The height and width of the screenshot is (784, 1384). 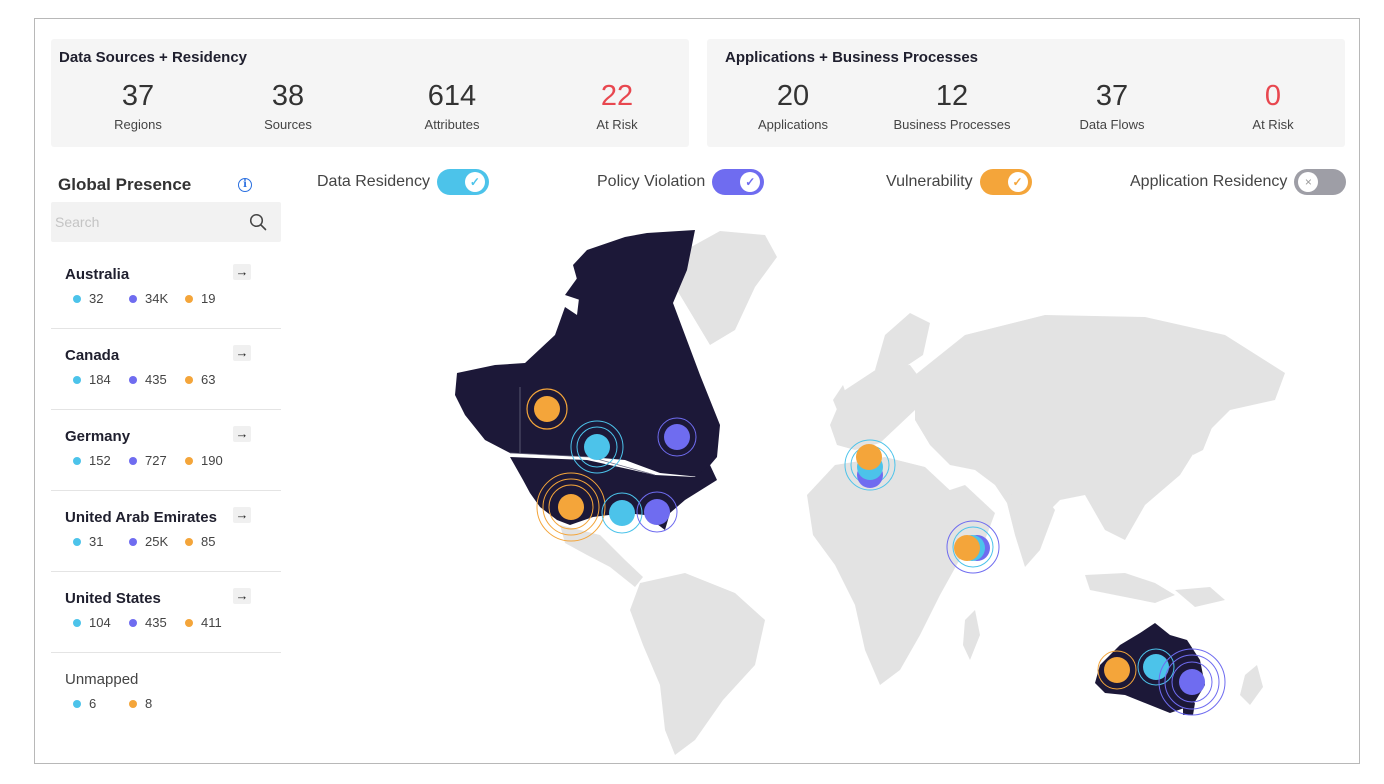 What do you see at coordinates (1209, 181) in the screenshot?
I see `toggle-label: Application Residency` at bounding box center [1209, 181].